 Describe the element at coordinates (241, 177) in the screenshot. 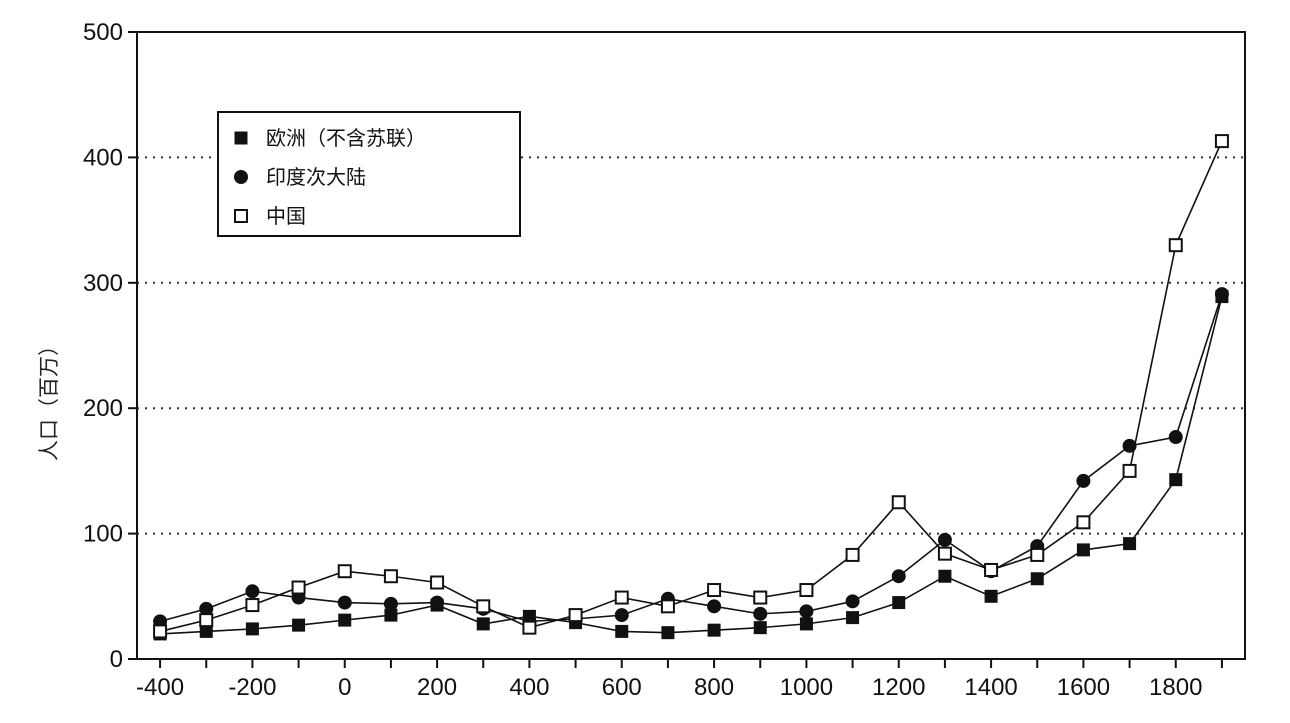

I see `legend-marker-india` at that location.